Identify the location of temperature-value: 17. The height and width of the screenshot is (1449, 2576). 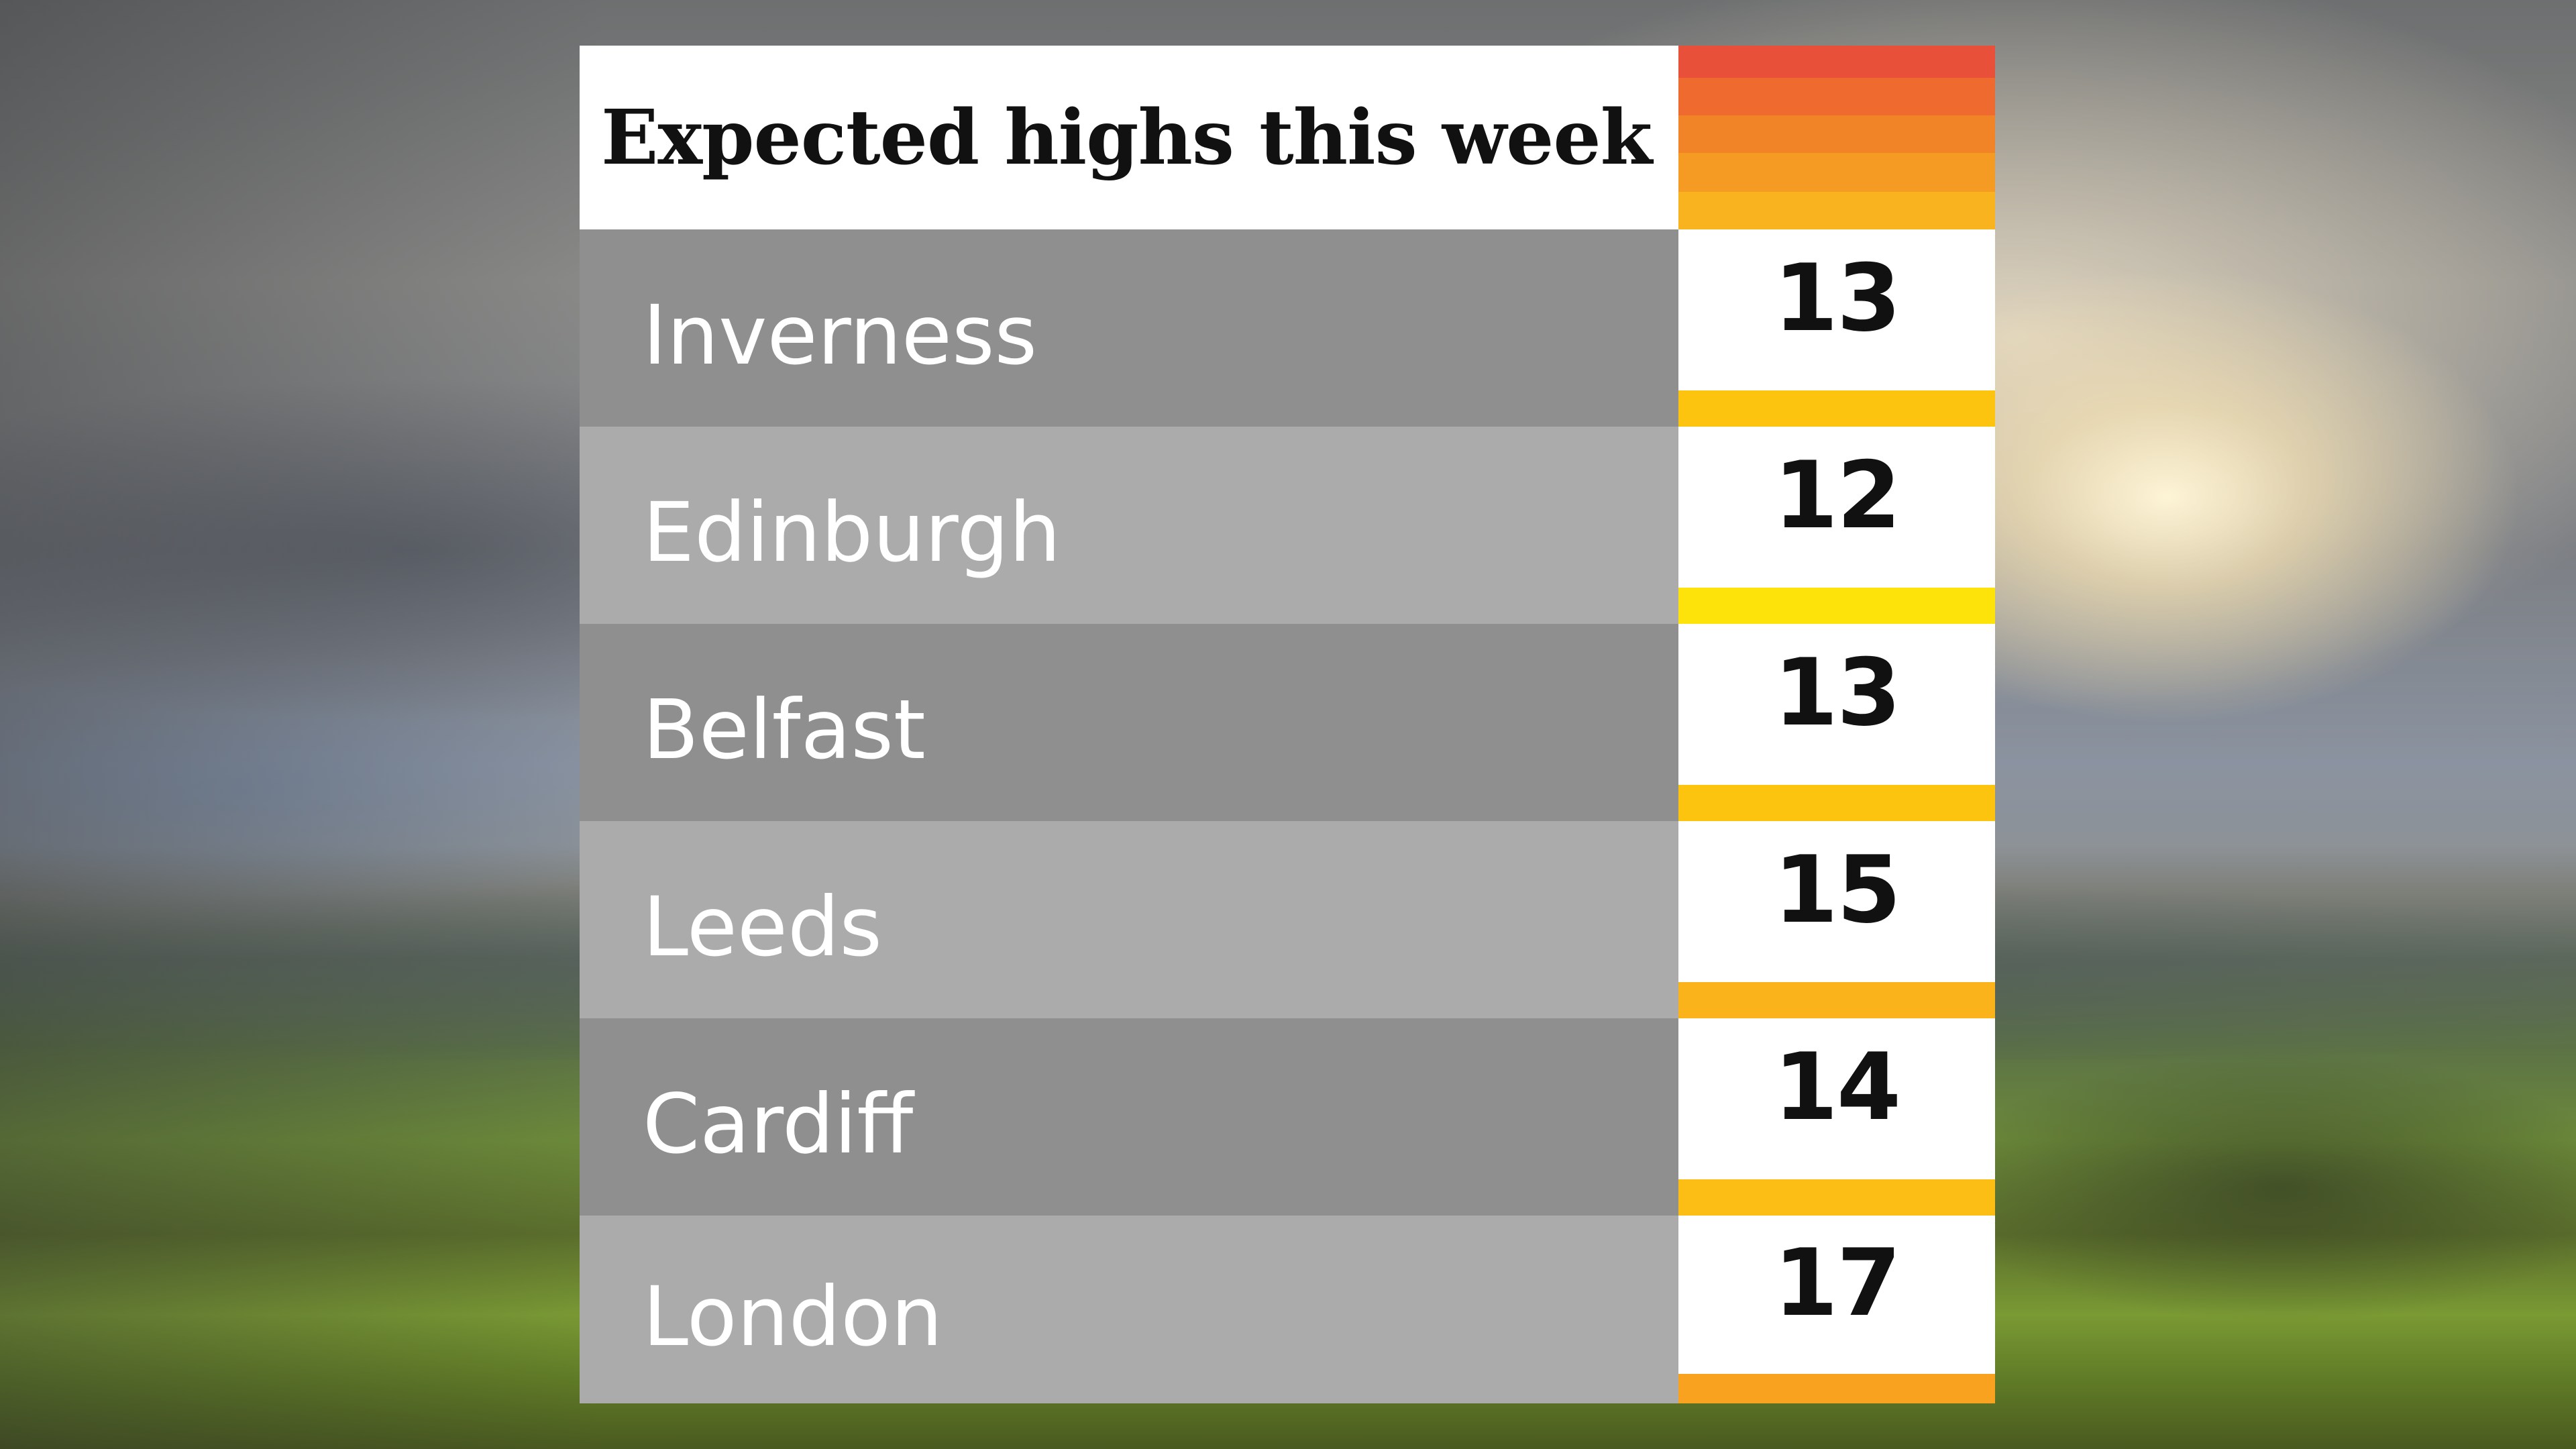
(1837, 1282).